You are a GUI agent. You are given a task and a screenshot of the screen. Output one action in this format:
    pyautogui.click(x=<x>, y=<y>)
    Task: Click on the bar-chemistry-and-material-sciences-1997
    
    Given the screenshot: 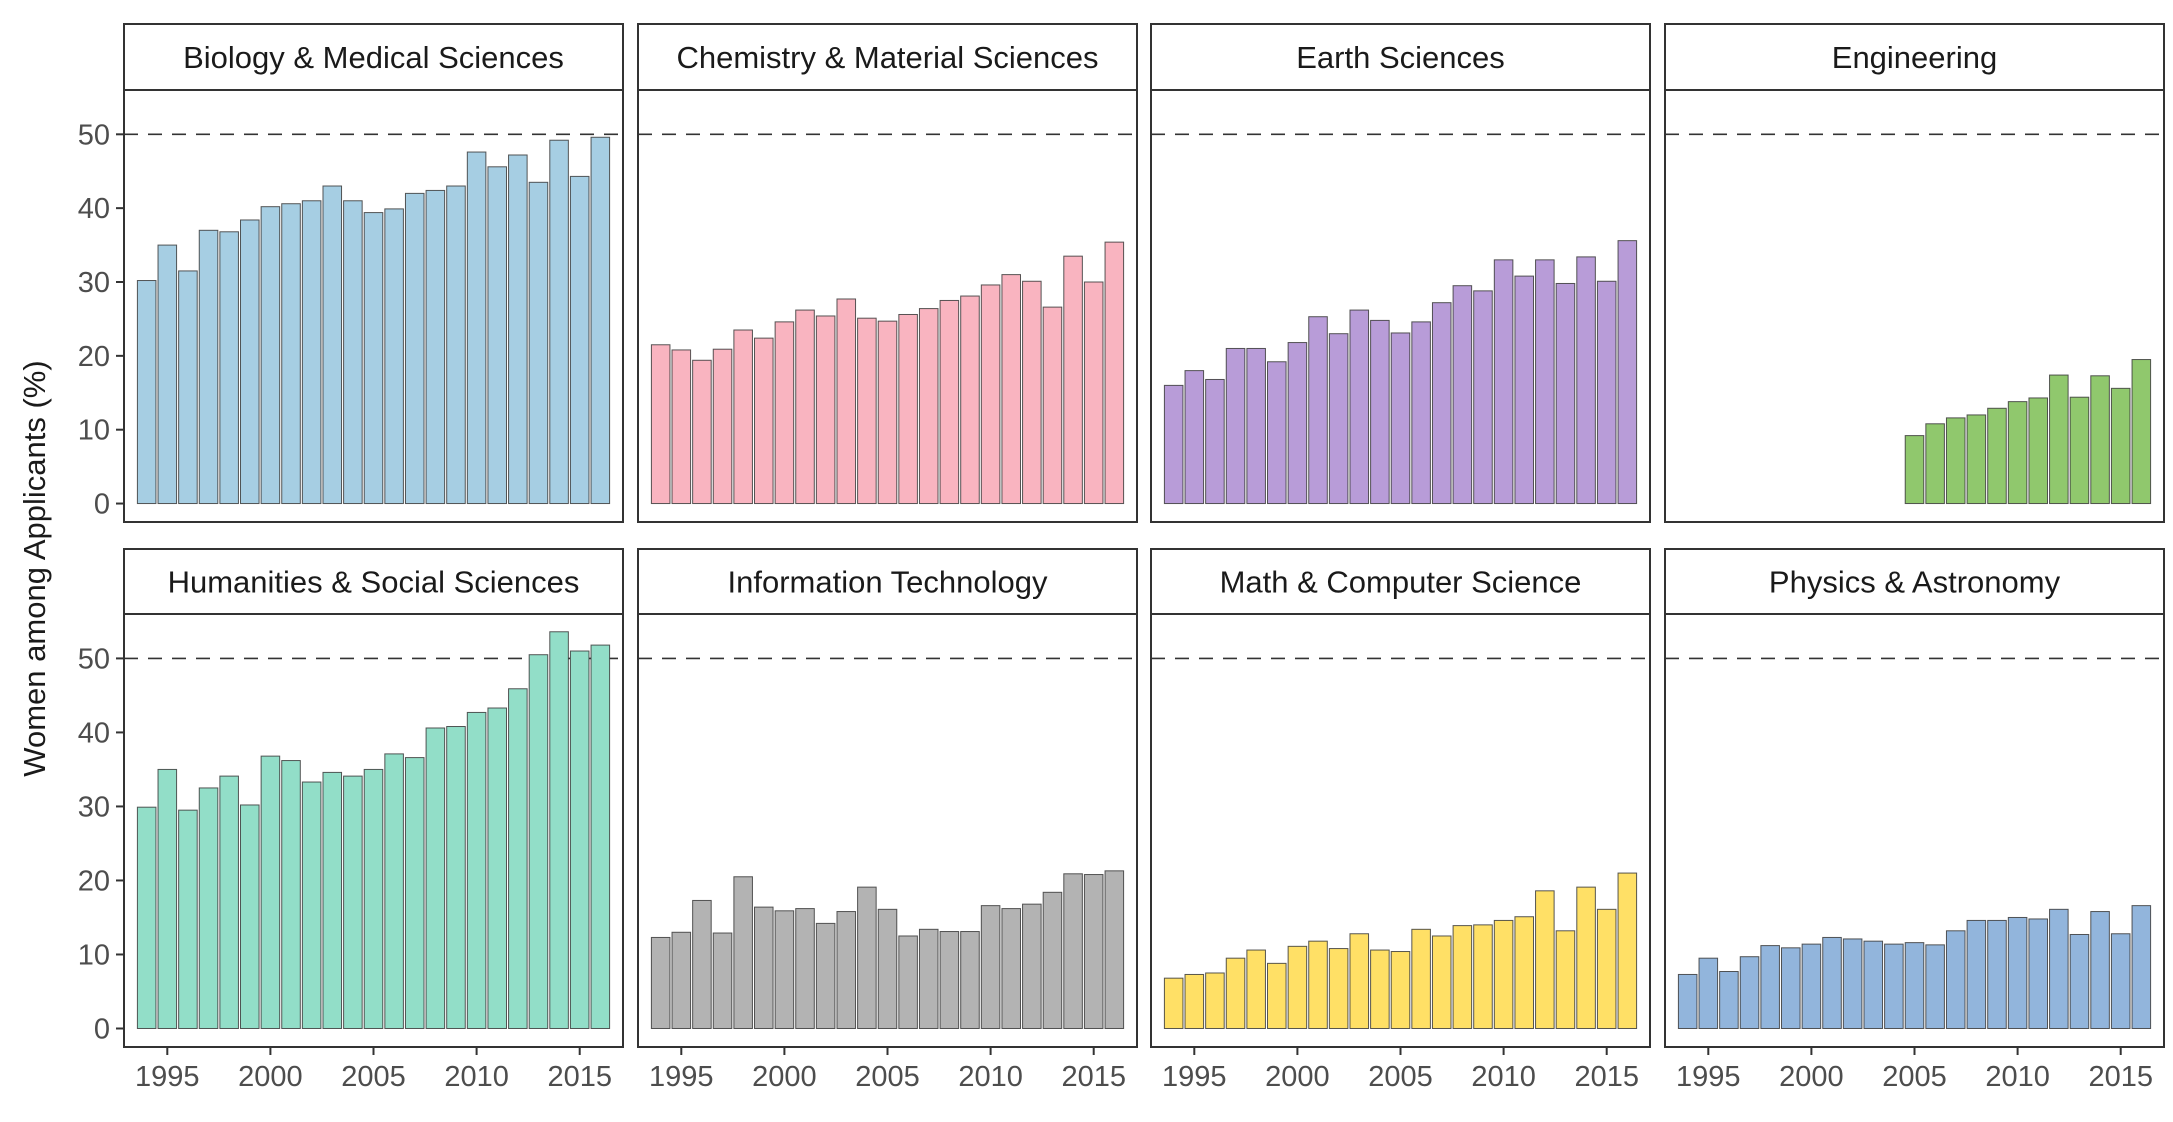 What is the action you would take?
    pyautogui.click(x=722, y=426)
    